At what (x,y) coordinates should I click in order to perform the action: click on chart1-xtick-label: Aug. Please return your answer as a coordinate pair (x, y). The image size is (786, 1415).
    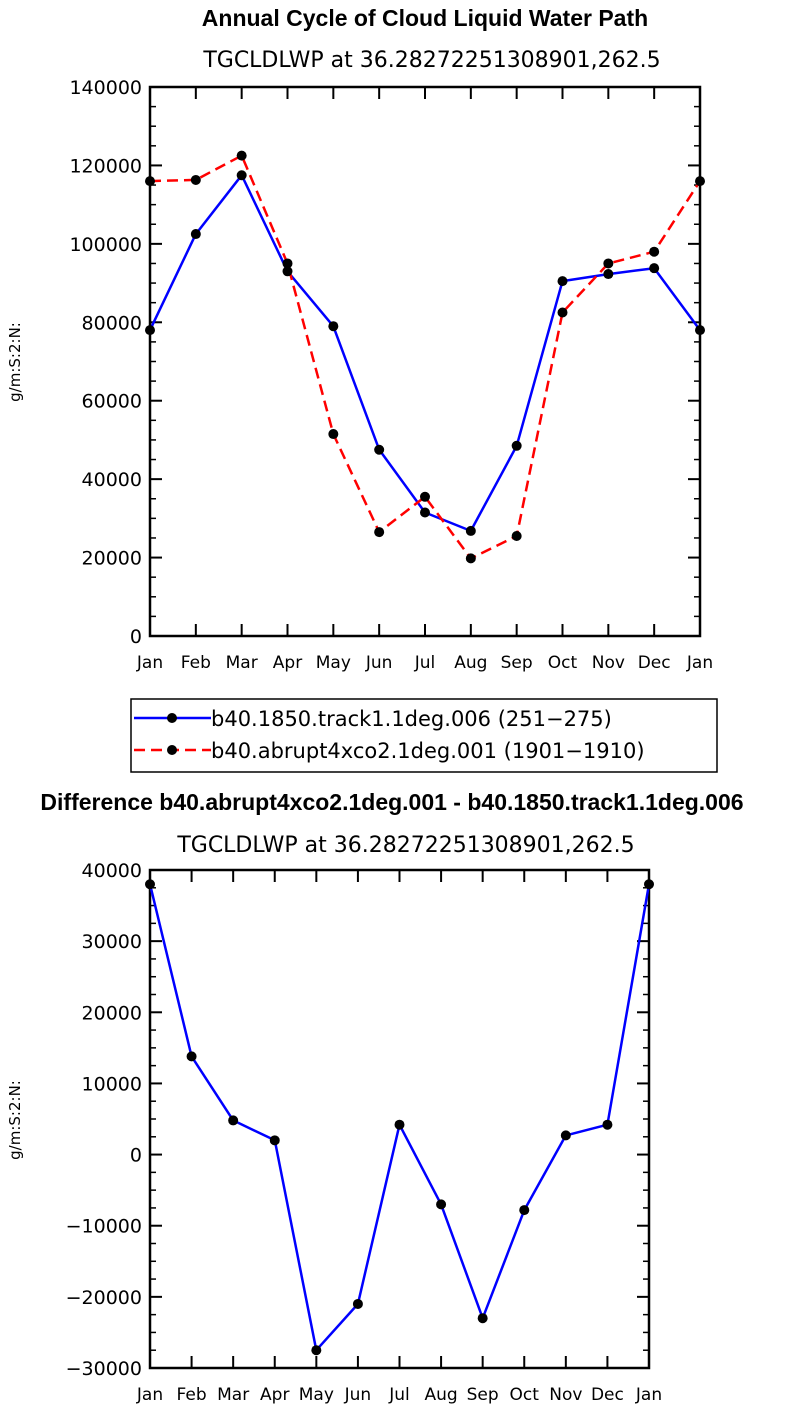
    Looking at the image, I should click on (470, 663).